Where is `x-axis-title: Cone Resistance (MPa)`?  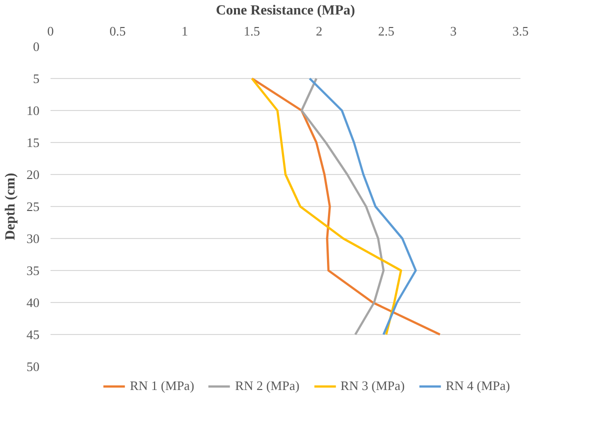
x-axis-title: Cone Resistance (MPa) is located at coordinates (286, 11).